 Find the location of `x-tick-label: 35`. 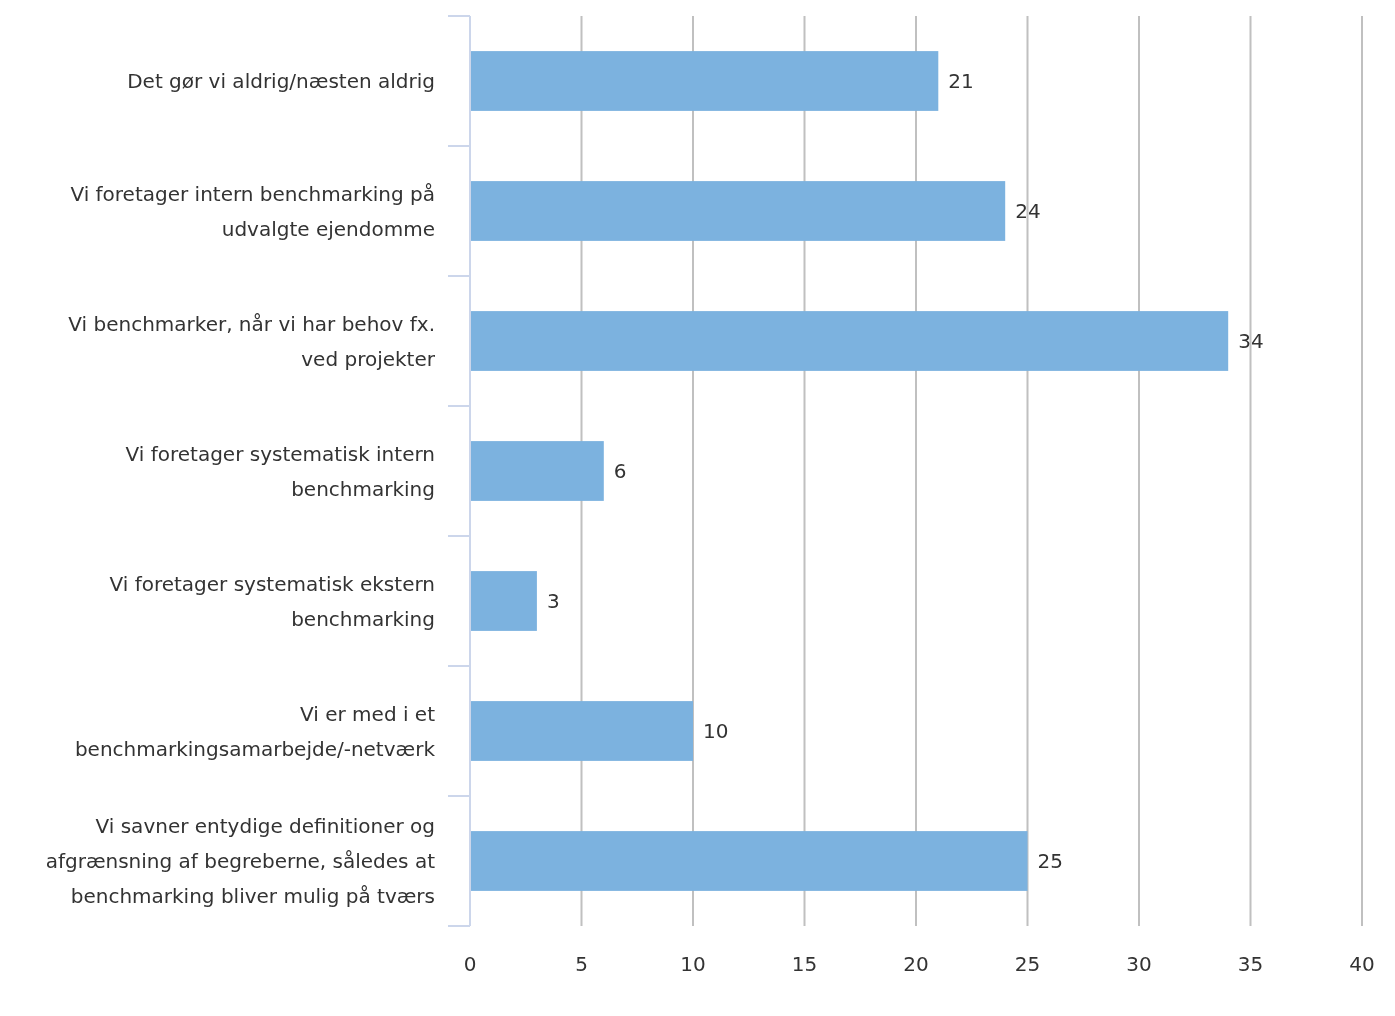

x-tick-label: 35 is located at coordinates (1250, 964).